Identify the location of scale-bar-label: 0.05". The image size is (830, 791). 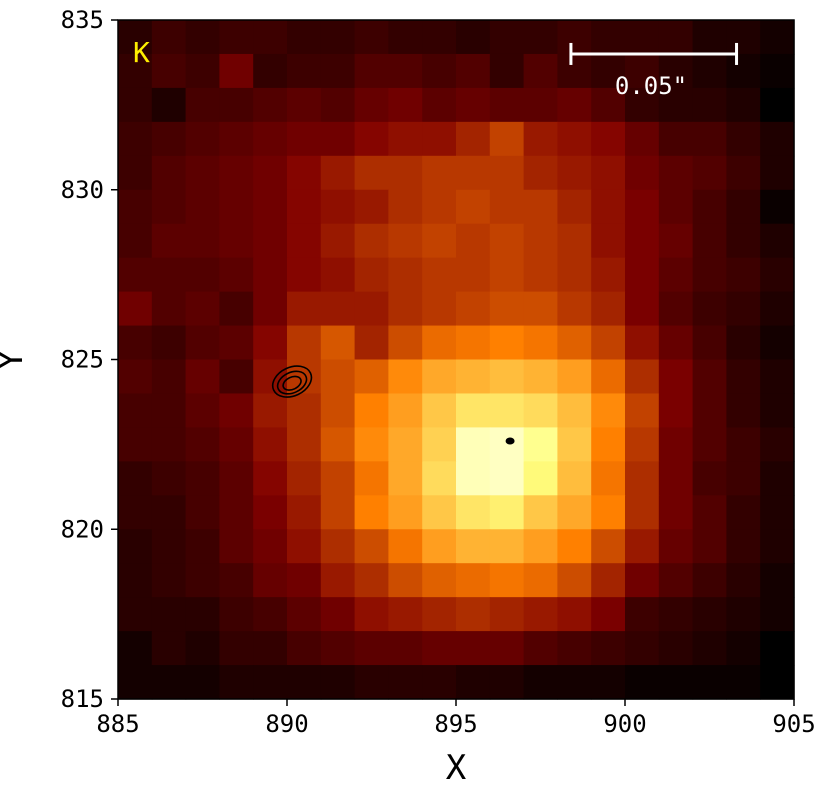
(651, 86).